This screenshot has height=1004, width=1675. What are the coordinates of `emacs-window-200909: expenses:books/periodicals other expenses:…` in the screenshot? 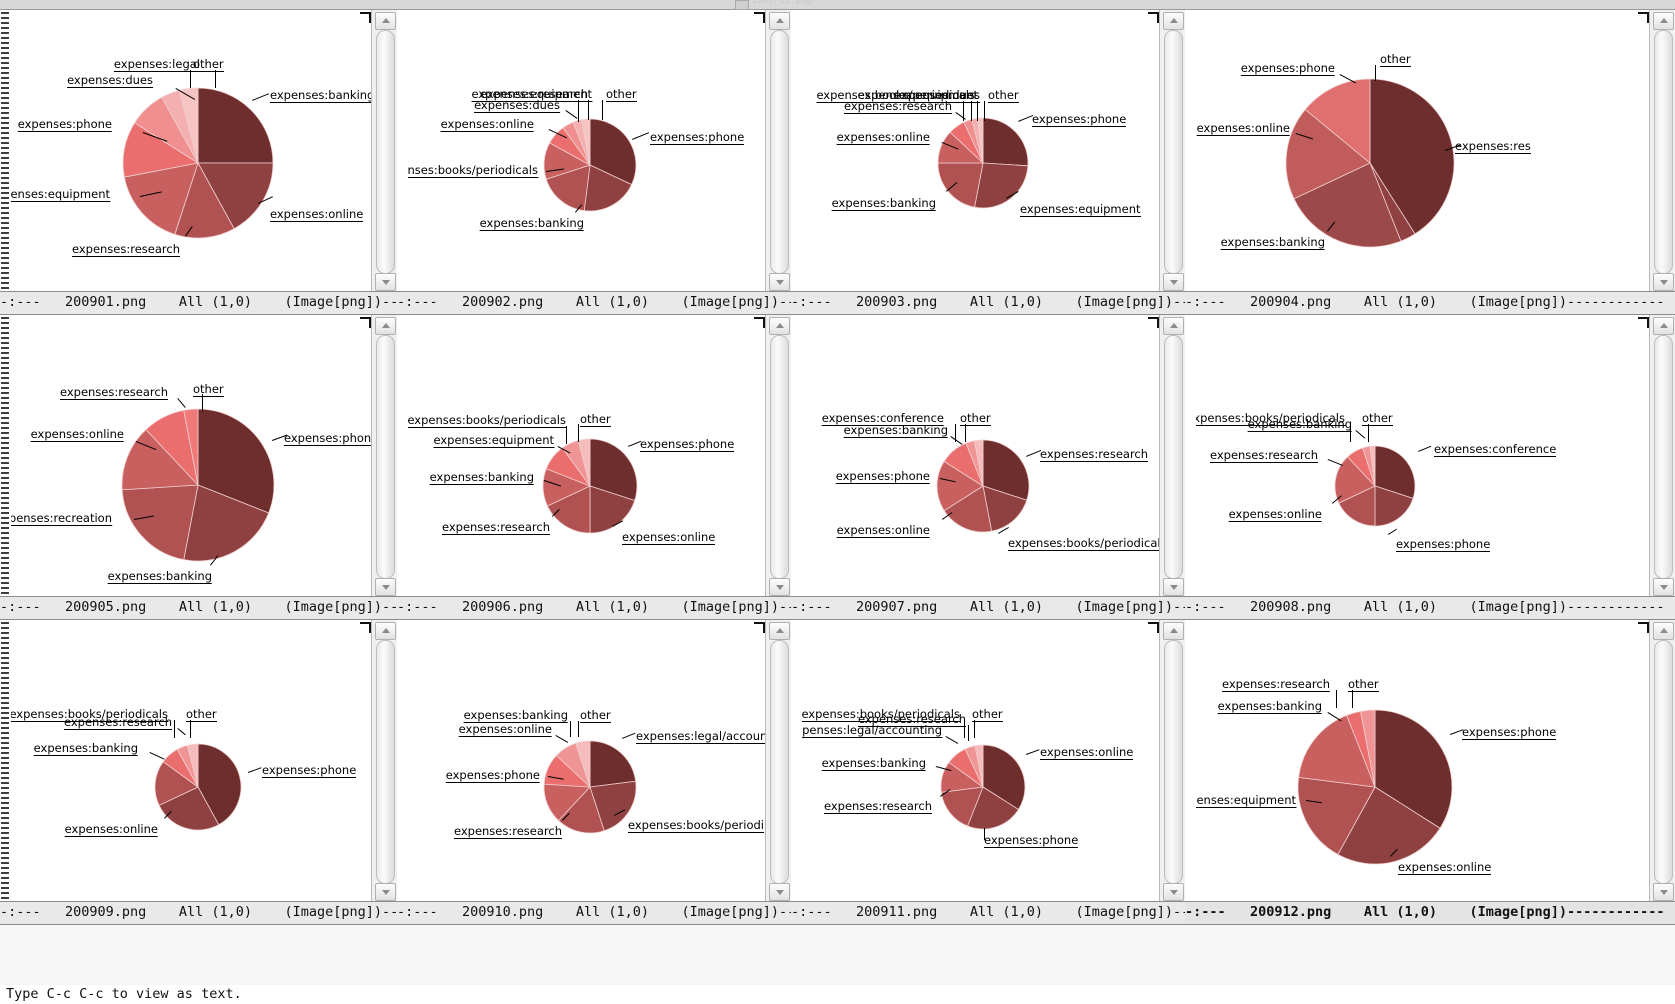 It's located at (198, 772).